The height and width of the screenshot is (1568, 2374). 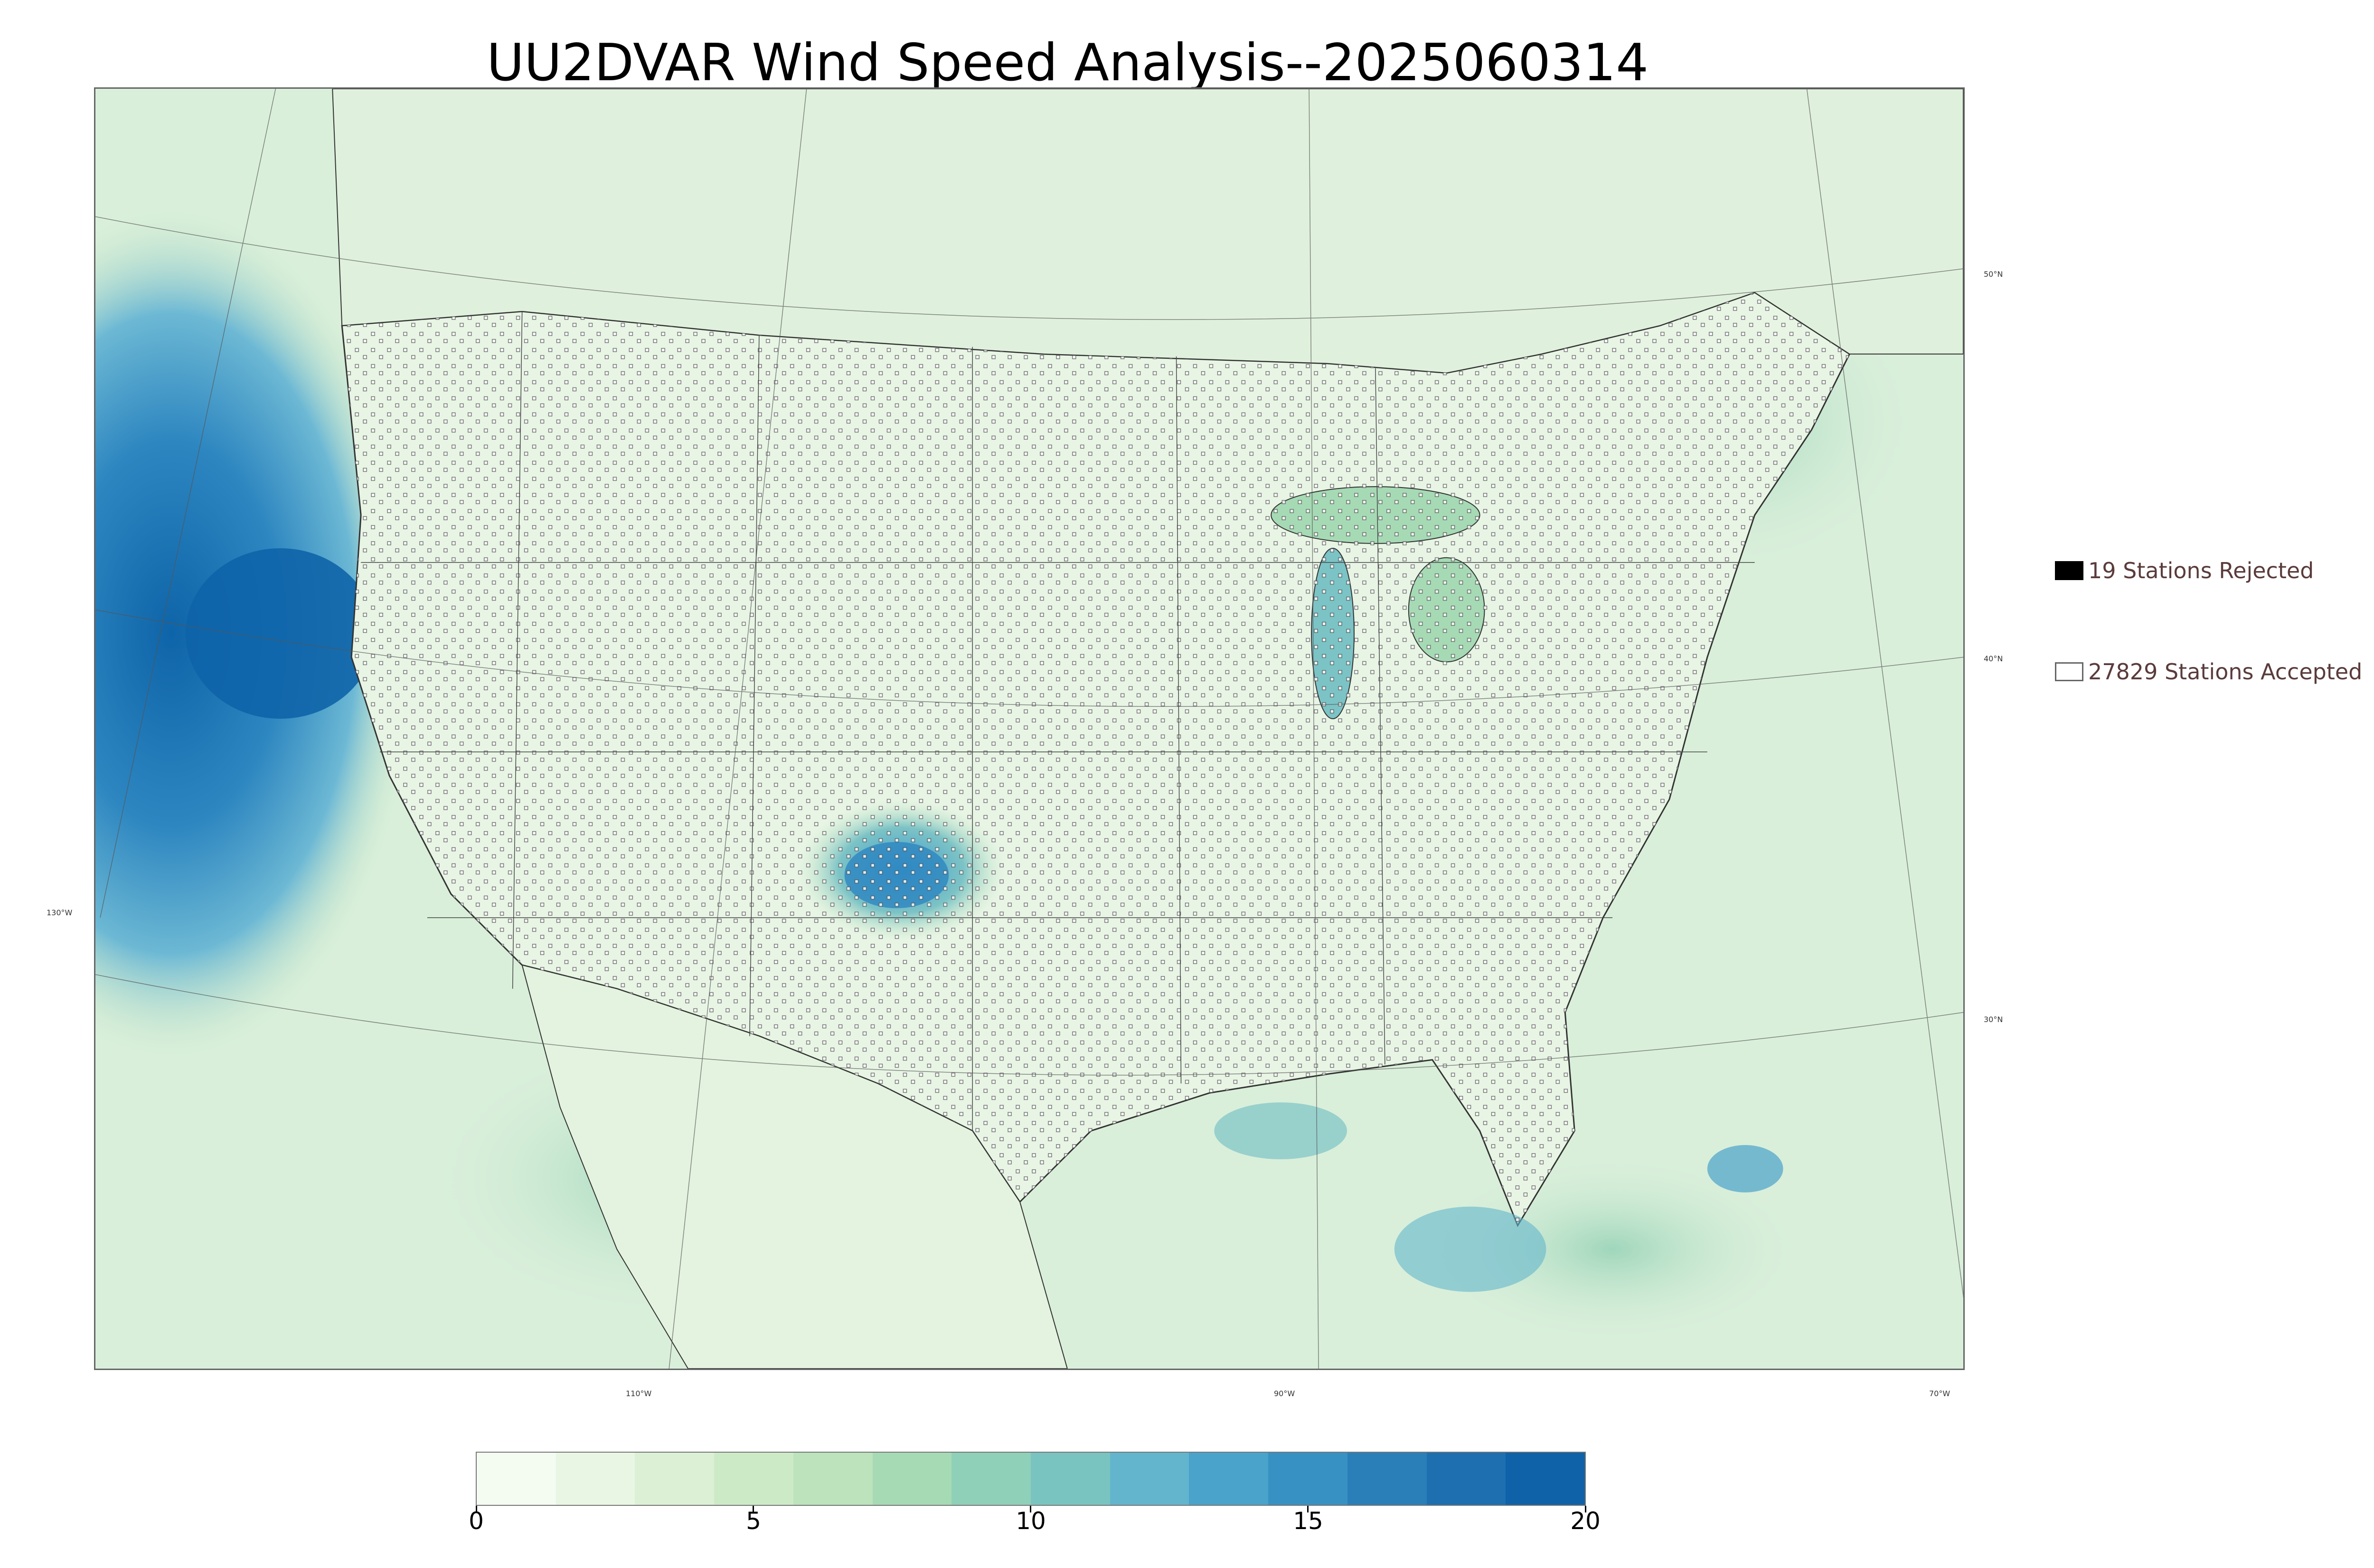 What do you see at coordinates (2201, 570) in the screenshot?
I see `legend-rejected-label: 19 Stations Rejected` at bounding box center [2201, 570].